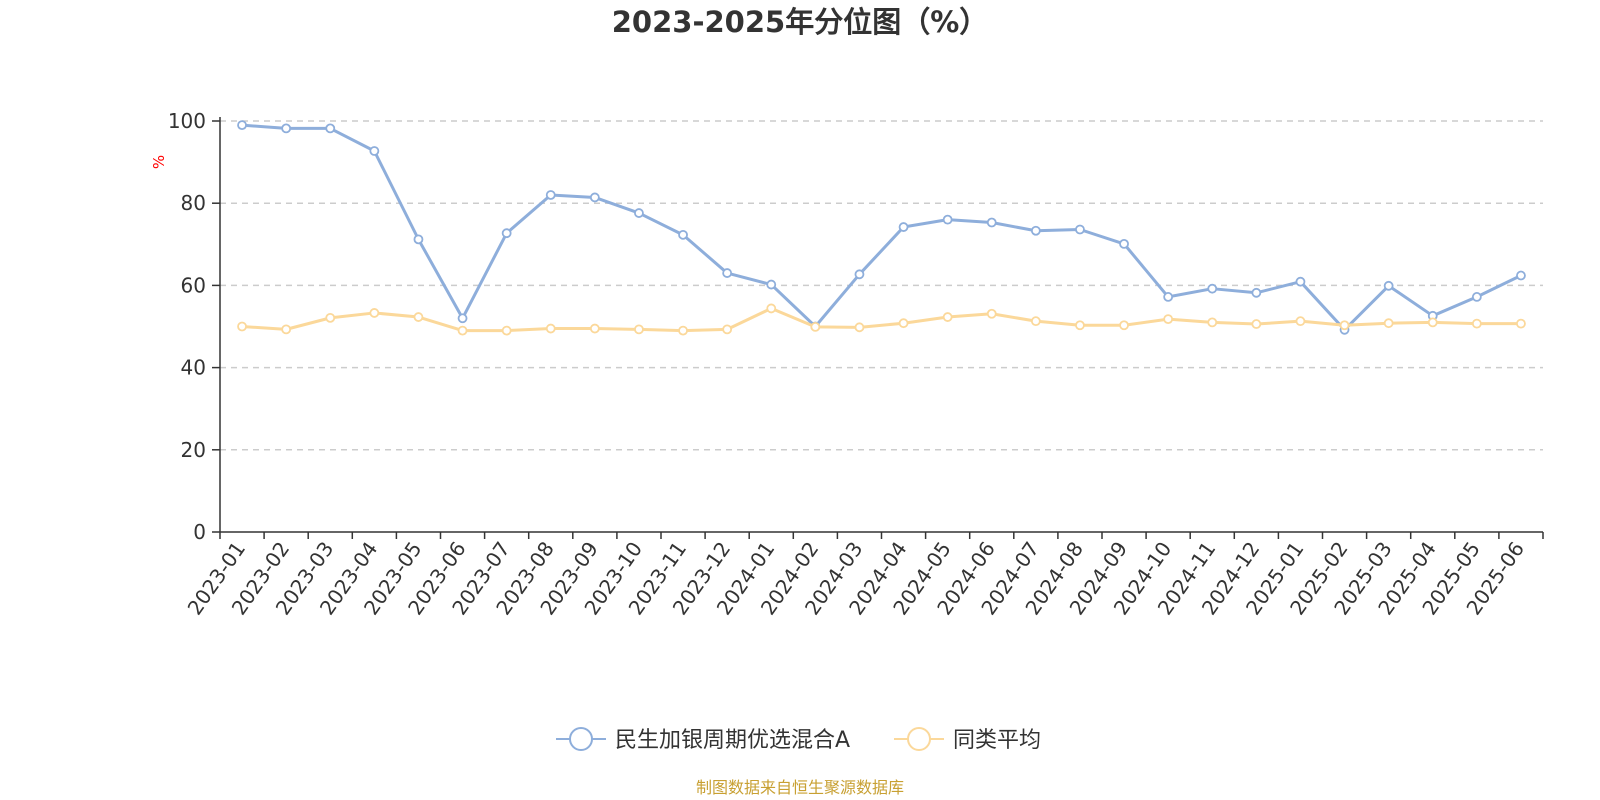  I want to click on legend-item-2: 同类平均, so click(967, 740).